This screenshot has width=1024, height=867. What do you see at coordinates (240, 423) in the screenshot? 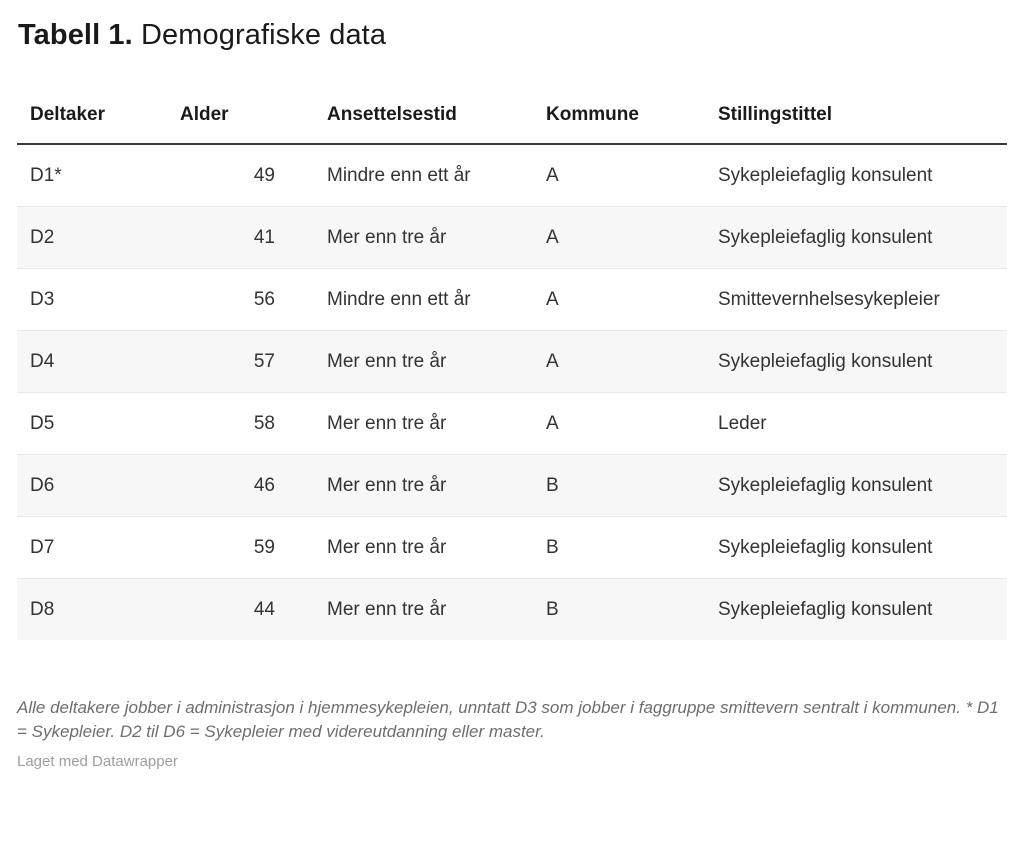
I see `cell-alder: 58` at bounding box center [240, 423].